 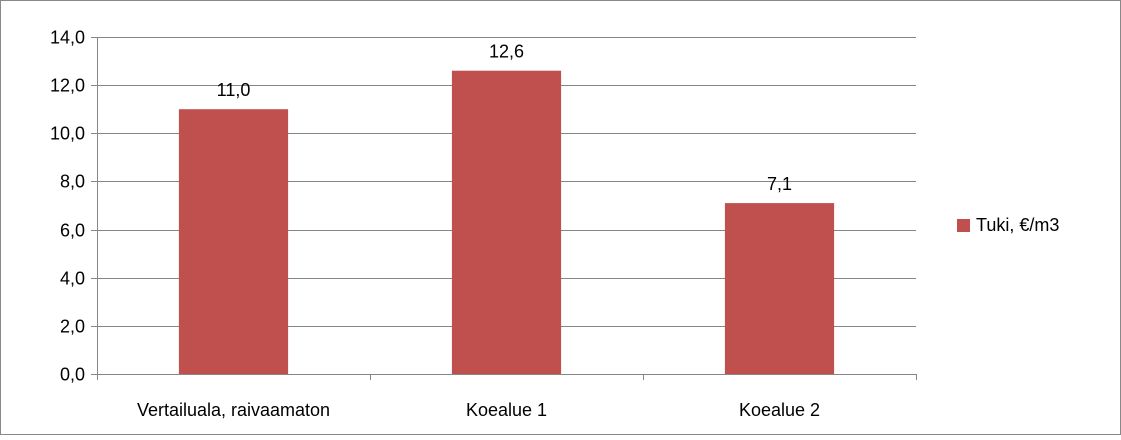 I want to click on x-tick-label: Vertailuala, raivaamaton, so click(x=233, y=410).